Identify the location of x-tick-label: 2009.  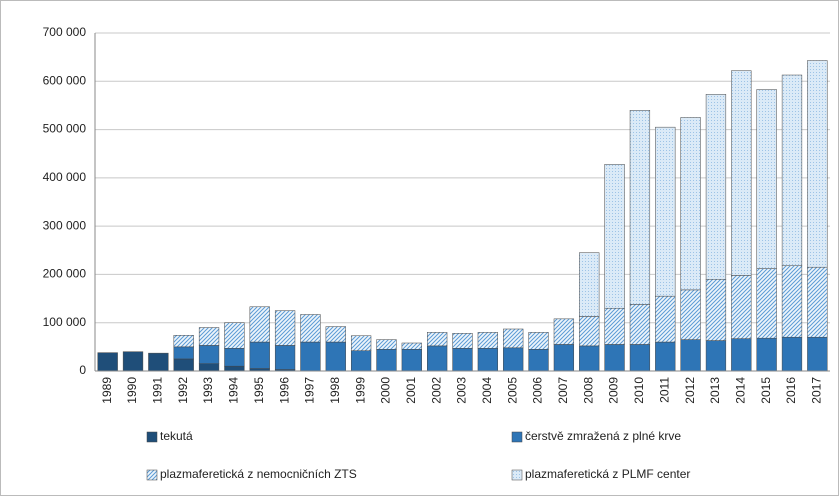
(614, 390).